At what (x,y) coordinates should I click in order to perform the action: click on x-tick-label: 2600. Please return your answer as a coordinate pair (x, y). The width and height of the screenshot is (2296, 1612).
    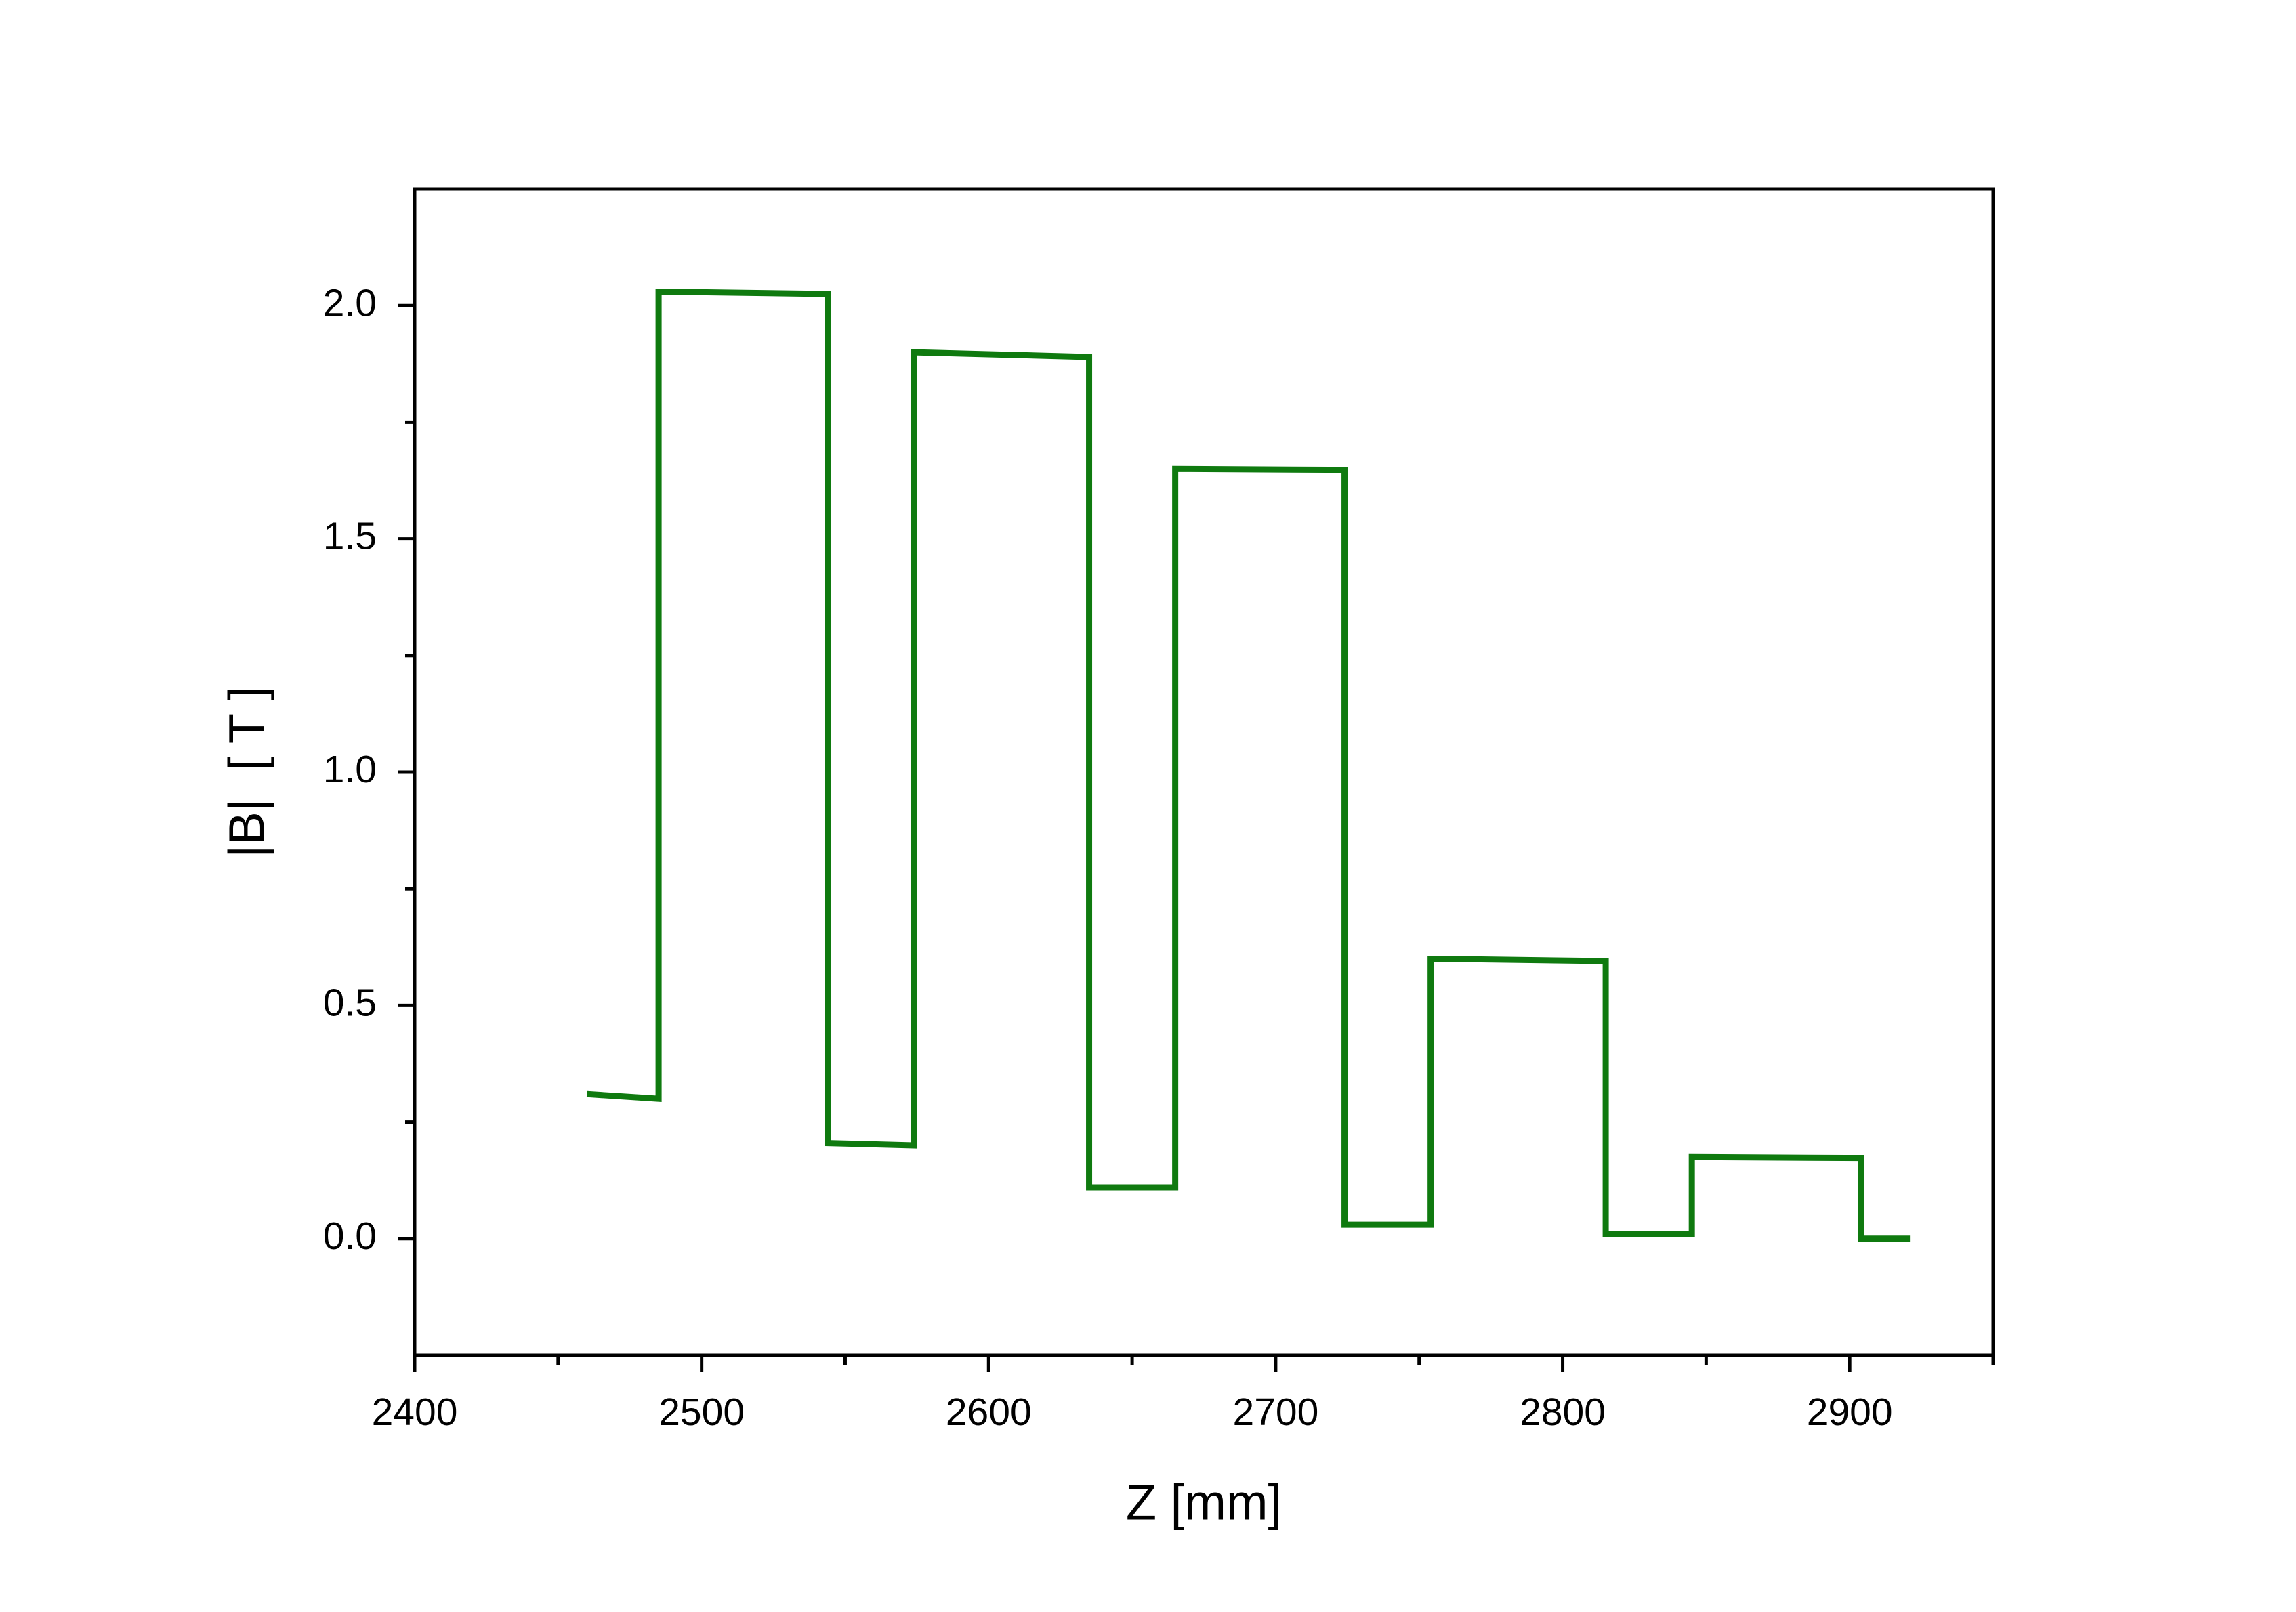
    Looking at the image, I should click on (989, 1412).